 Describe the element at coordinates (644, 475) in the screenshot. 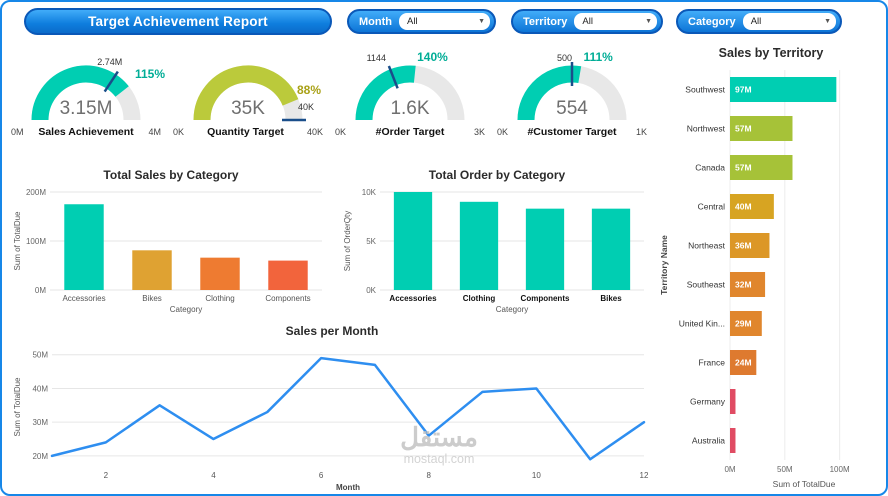

I see `x-tick-label: 12` at that location.